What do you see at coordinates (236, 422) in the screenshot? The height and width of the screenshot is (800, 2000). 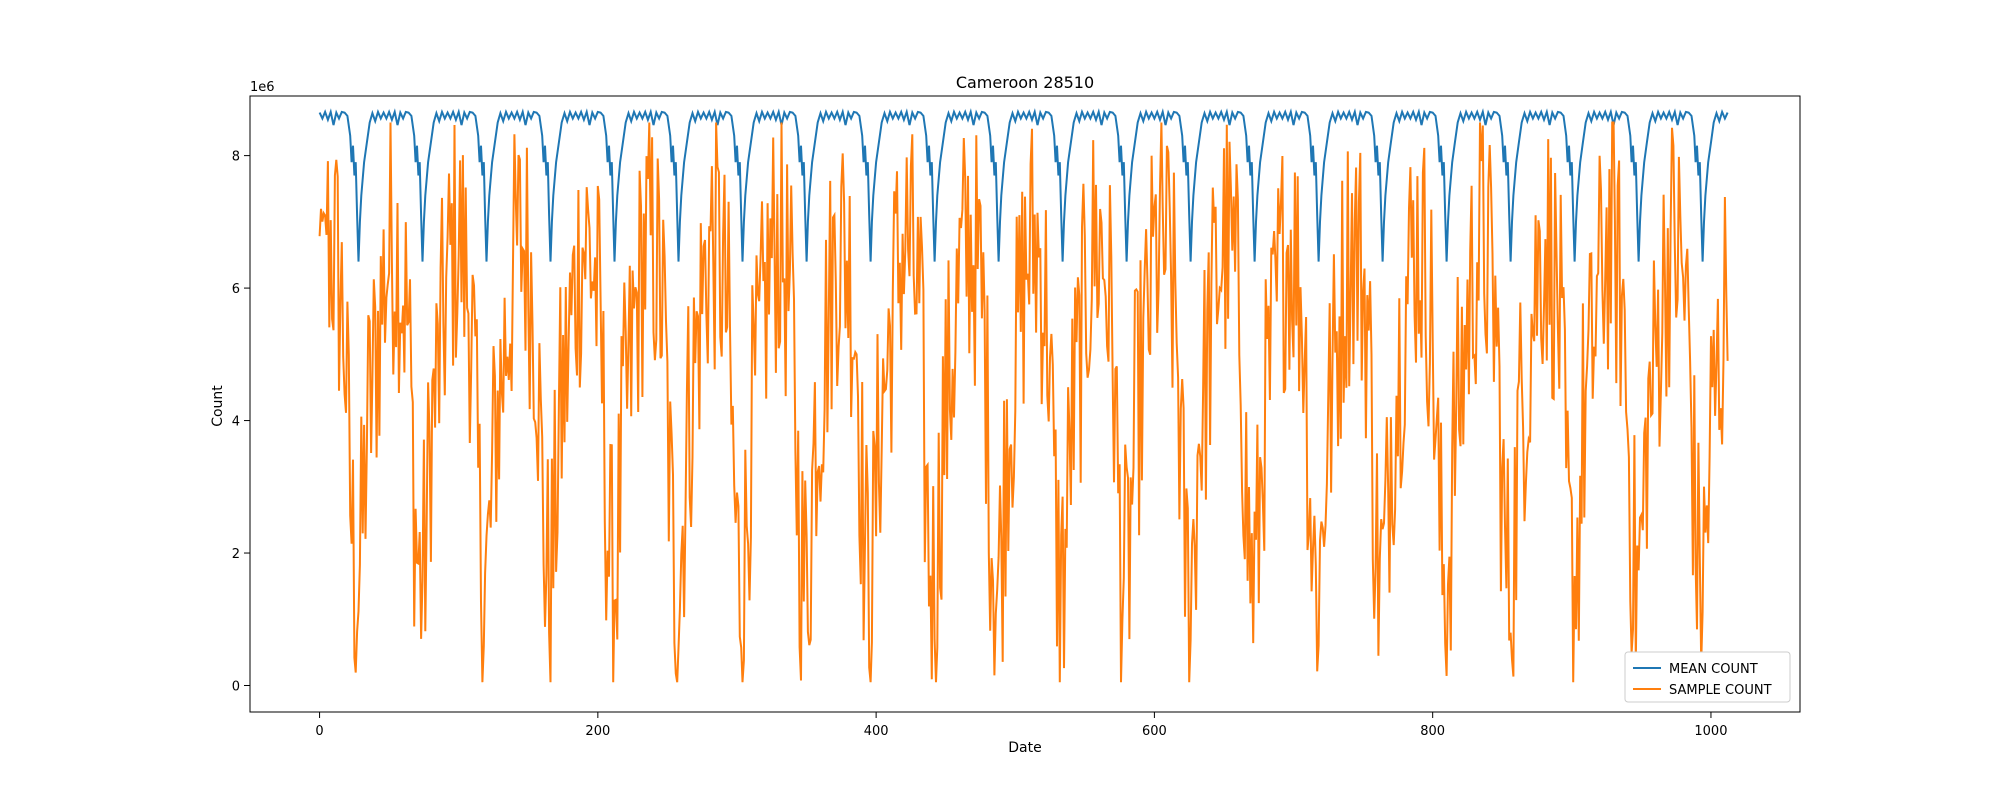 I see `y-tick-label: 4` at bounding box center [236, 422].